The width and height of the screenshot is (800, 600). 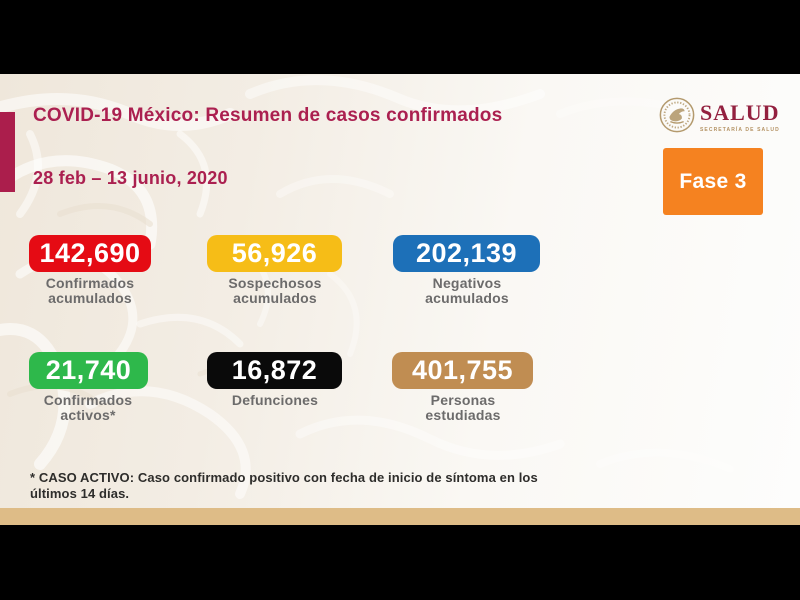 I want to click on stat-label-personas-estudiadas: Personas estudiadas, so click(x=463, y=408).